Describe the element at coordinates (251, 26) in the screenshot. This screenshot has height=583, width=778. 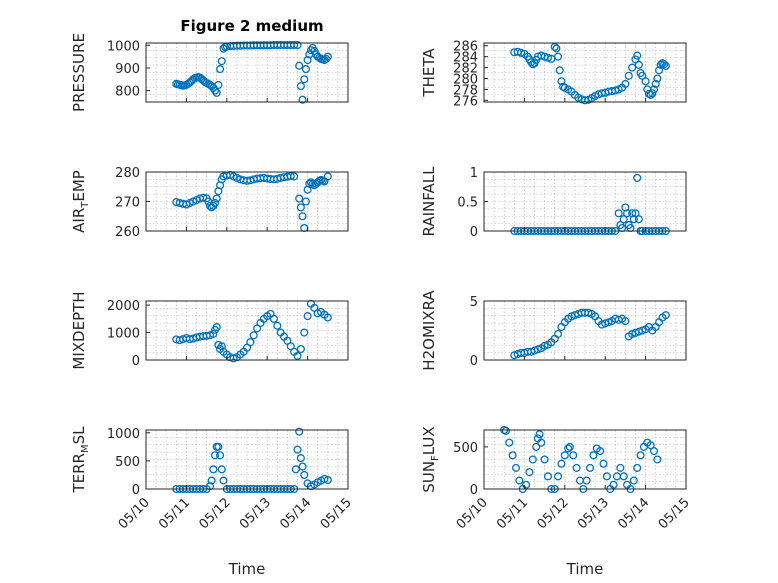
I see `figure-title: Figure 2 medium` at that location.